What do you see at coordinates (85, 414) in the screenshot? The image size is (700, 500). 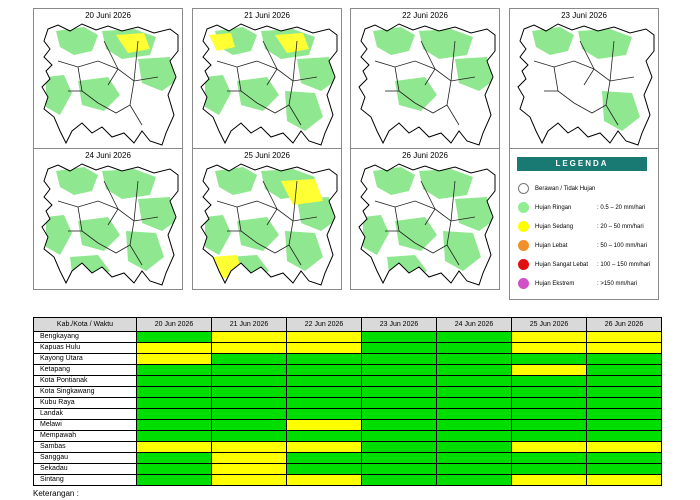 I see `regency-name: Landak` at bounding box center [85, 414].